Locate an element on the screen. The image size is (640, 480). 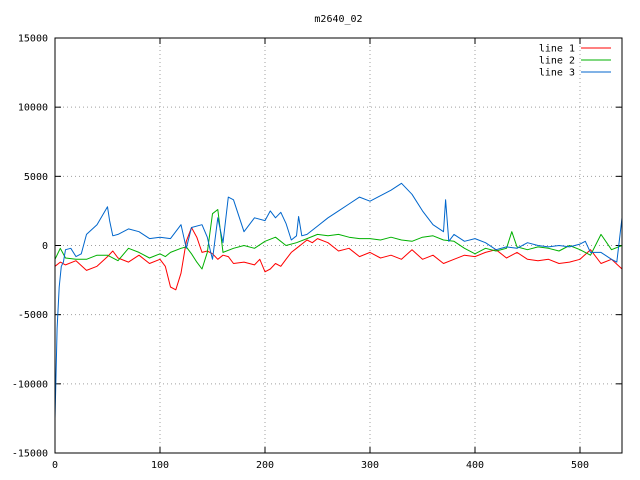
x-tick-label: 500 is located at coordinates (580, 465).